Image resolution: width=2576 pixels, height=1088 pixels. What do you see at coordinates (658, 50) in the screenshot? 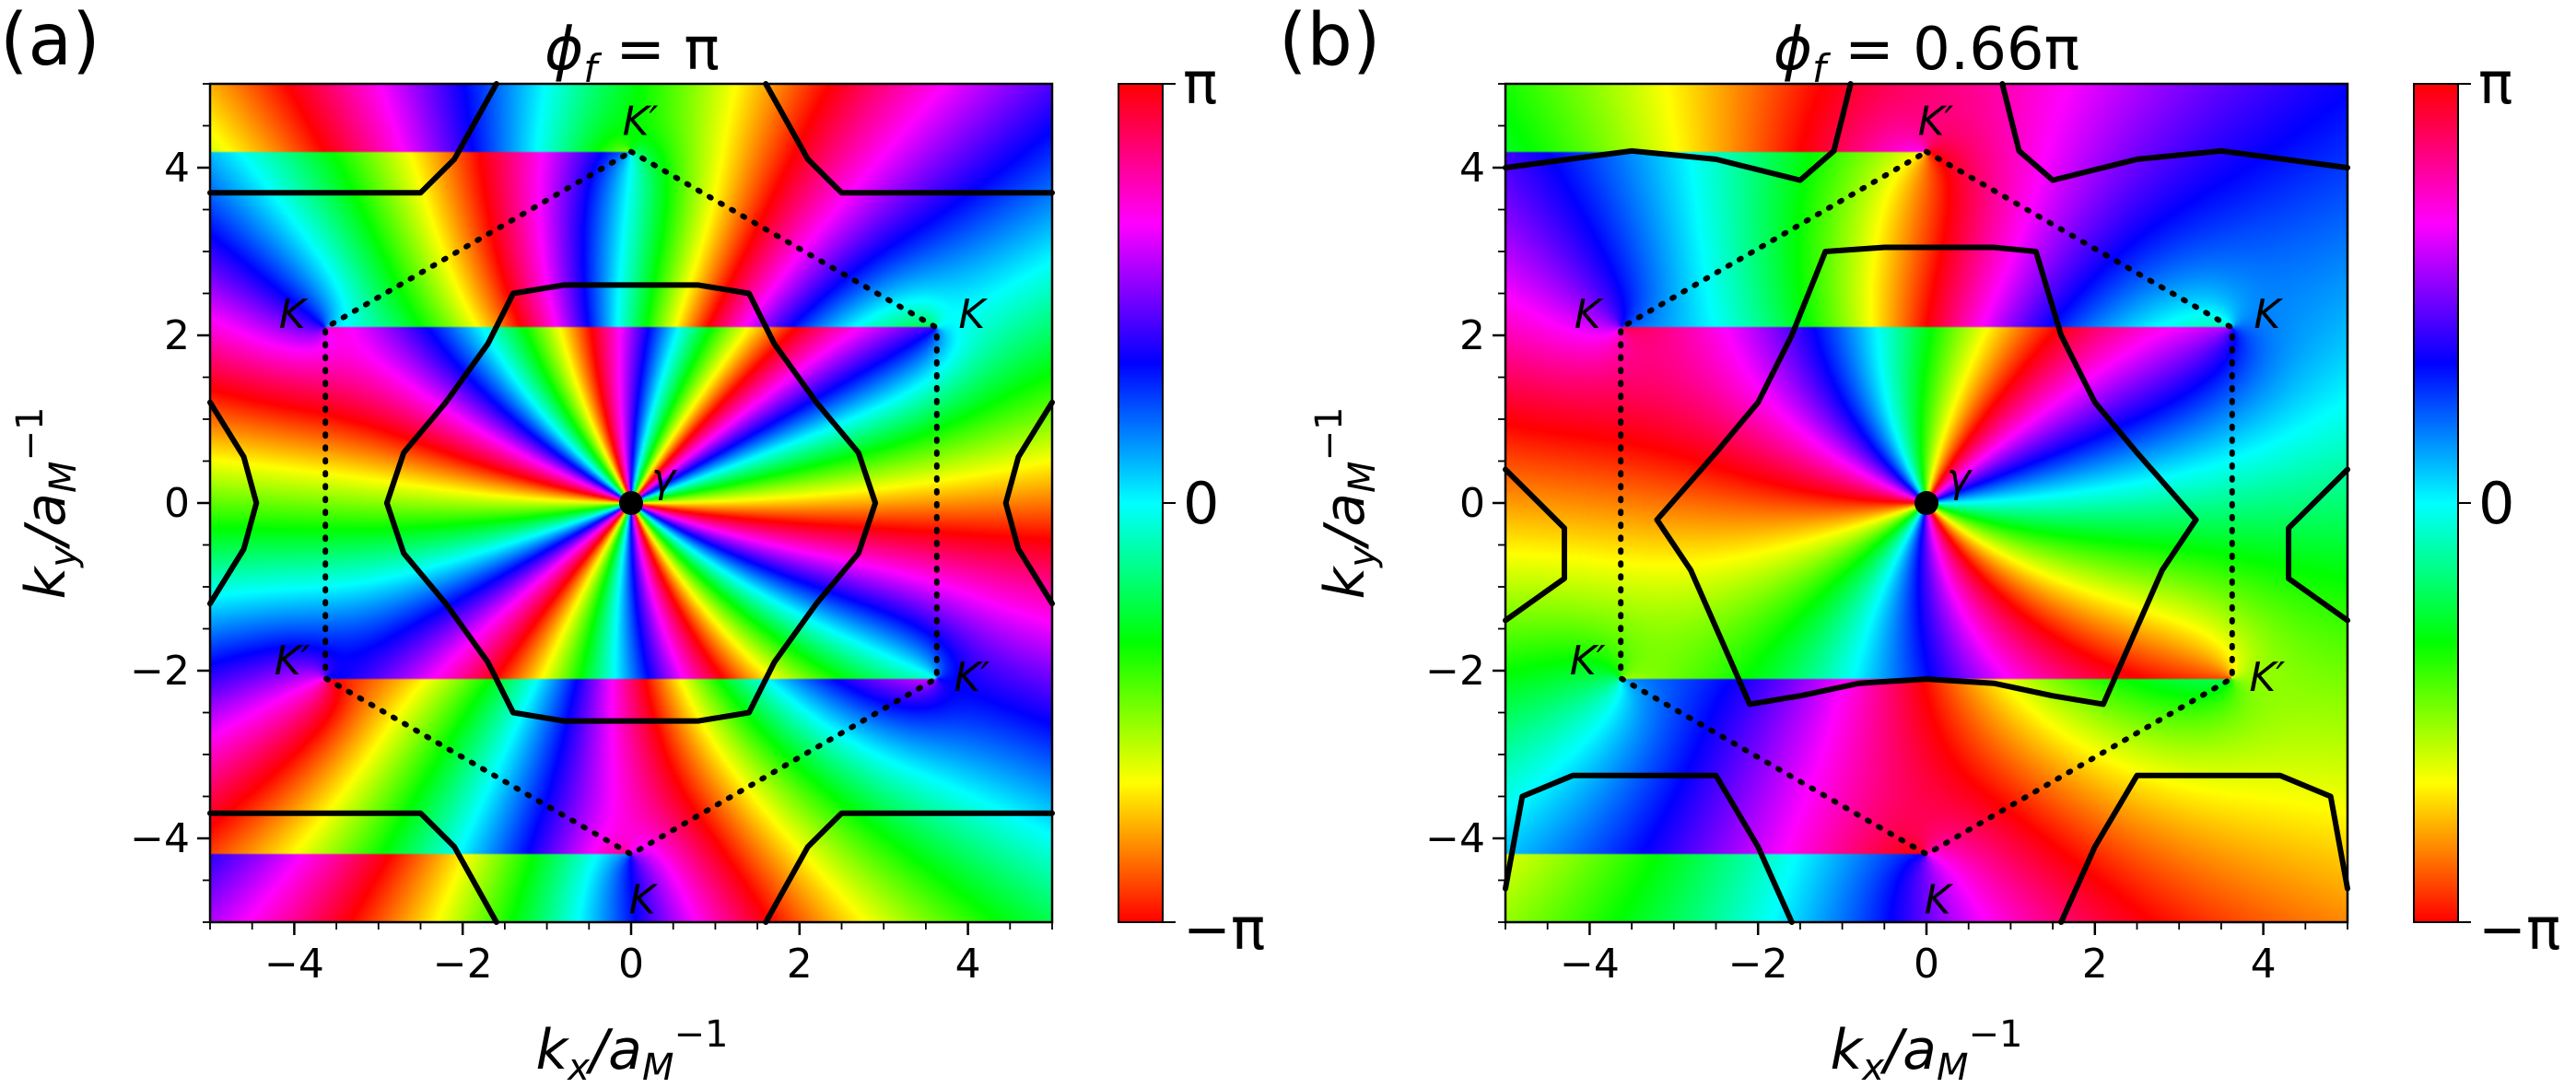
I see `title-rest: = π` at bounding box center [658, 50].